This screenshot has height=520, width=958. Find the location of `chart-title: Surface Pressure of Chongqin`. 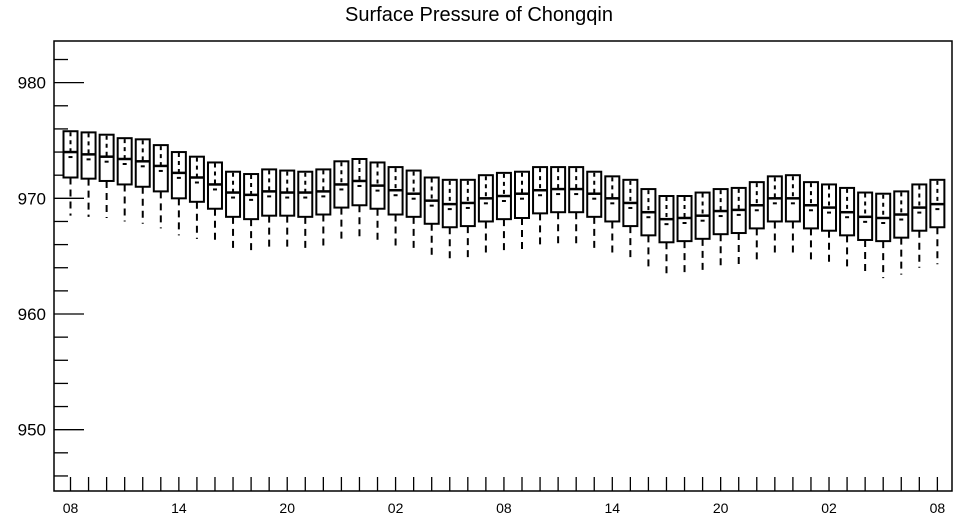

chart-title: Surface Pressure of Chongqin is located at coordinates (479, 15).